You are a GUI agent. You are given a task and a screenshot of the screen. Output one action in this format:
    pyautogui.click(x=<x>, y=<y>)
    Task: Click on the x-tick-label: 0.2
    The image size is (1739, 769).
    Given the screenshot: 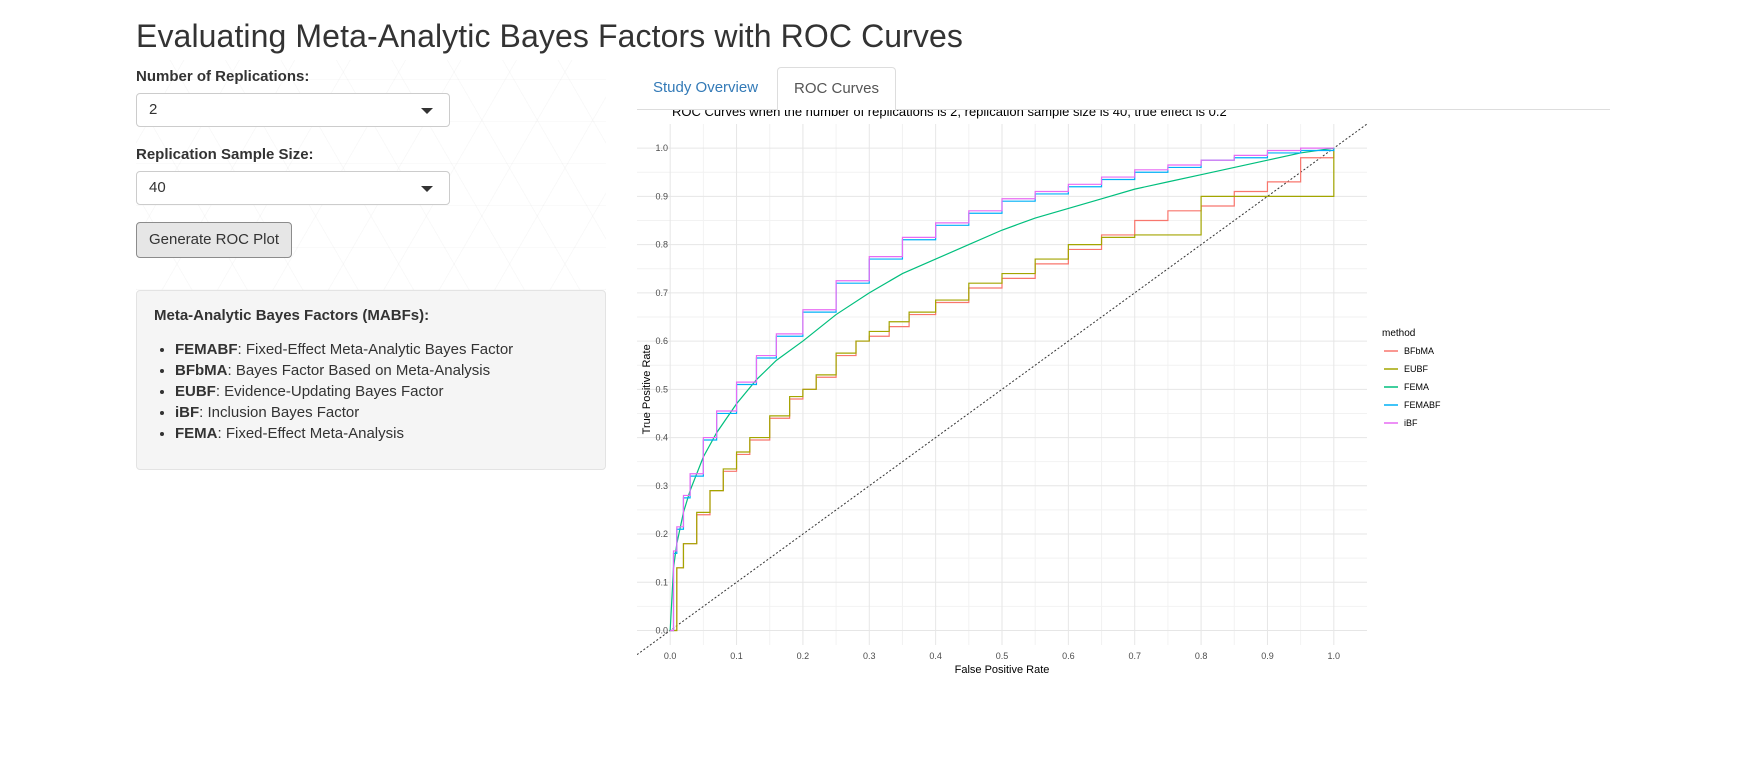 What is the action you would take?
    pyautogui.click(x=803, y=656)
    